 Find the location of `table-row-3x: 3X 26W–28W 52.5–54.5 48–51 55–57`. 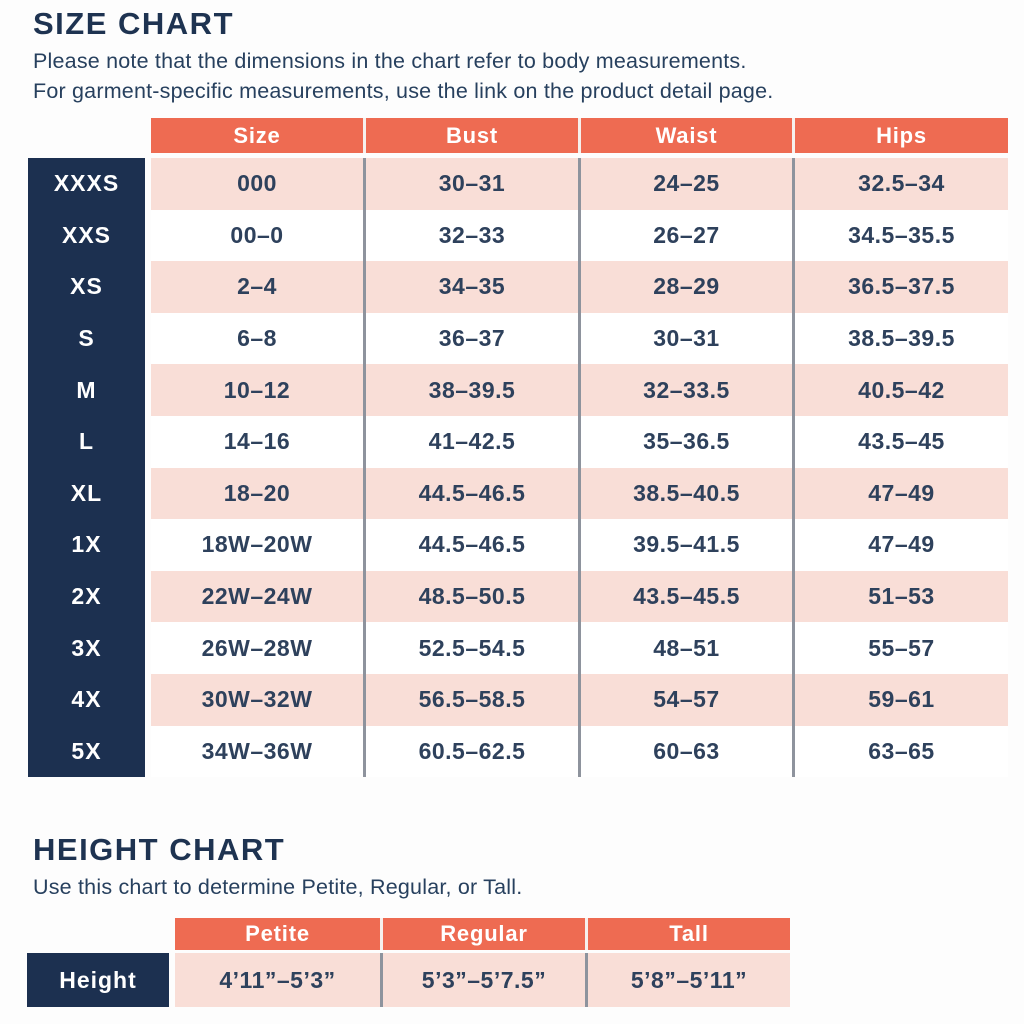

table-row-3x: 3X 26W–28W 52.5–54.5 48–51 55–57 is located at coordinates (518, 648).